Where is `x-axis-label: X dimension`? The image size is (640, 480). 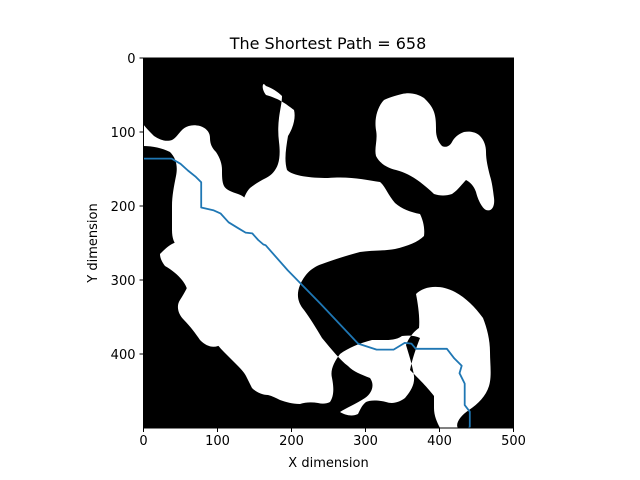 x-axis-label: X dimension is located at coordinates (328, 463).